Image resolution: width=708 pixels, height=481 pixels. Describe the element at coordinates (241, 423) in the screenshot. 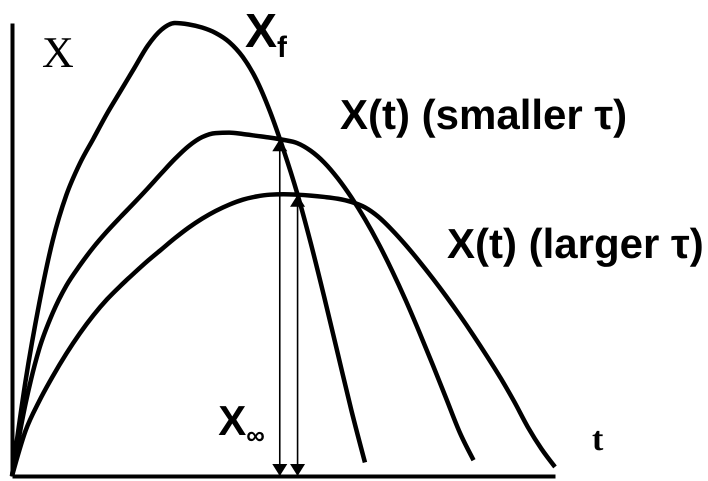

I see `annotation: X∞` at that location.